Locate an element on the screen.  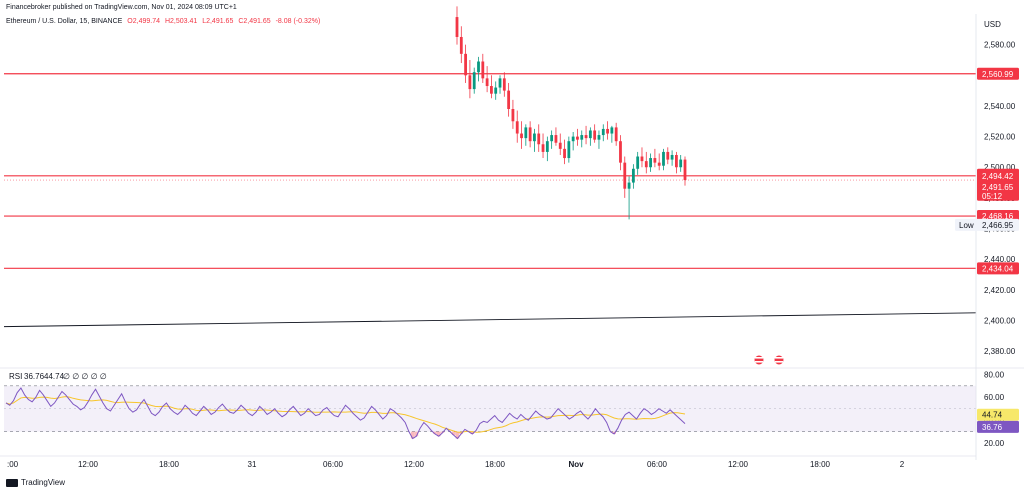
rsi-ma-tag-bg is located at coordinates (998, 414).